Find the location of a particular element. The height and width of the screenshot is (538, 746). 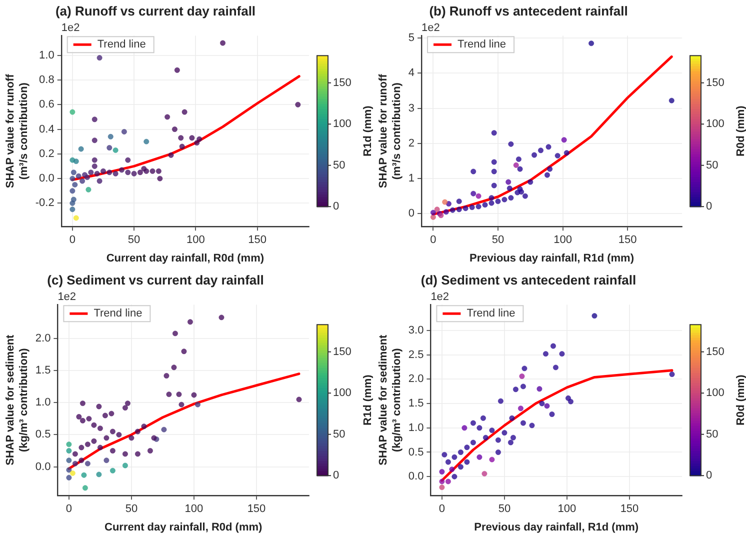

y-tick-label: 0.4 is located at coordinates (46, 129).